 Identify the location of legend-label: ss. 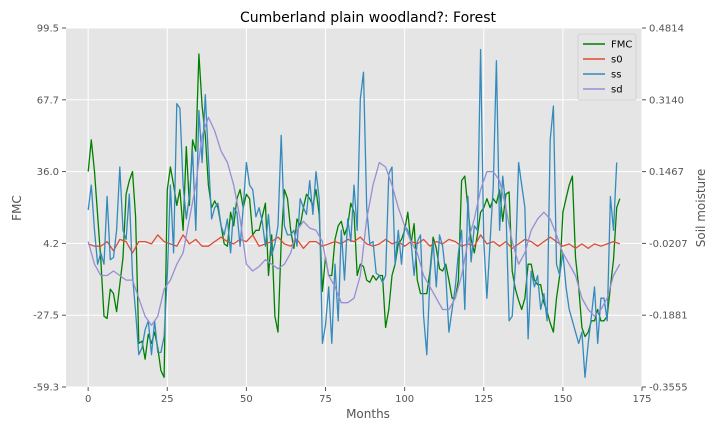
(616, 75).